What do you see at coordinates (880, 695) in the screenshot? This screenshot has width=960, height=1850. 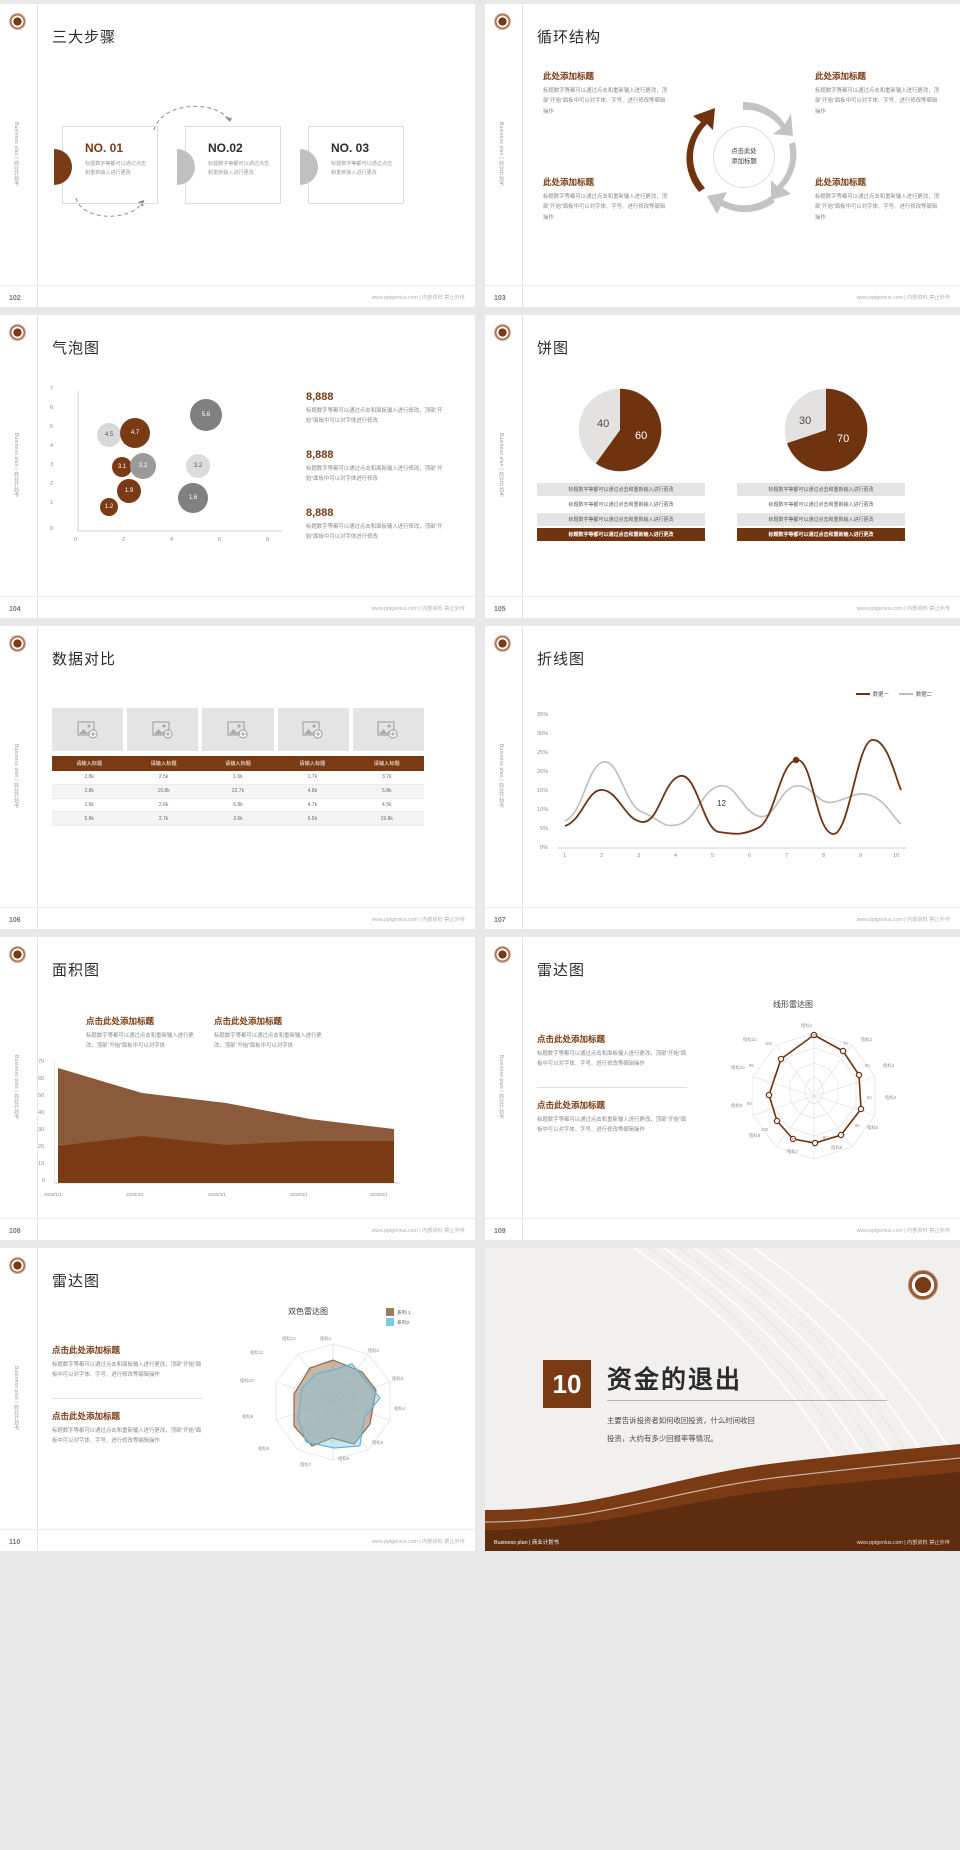 I see `legend-label: 数据一` at bounding box center [880, 695].